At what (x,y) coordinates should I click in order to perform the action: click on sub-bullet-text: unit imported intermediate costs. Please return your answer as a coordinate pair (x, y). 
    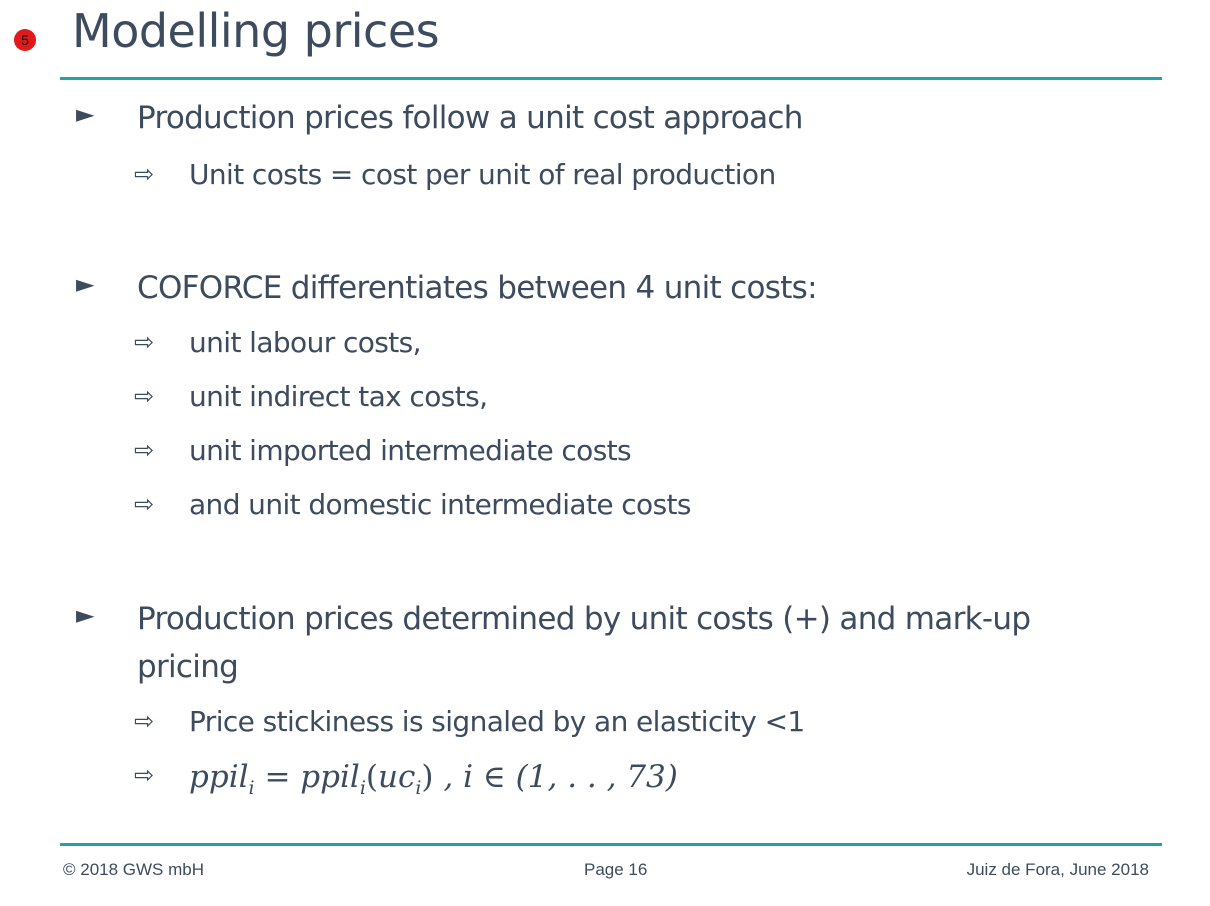
    Looking at the image, I should click on (410, 450).